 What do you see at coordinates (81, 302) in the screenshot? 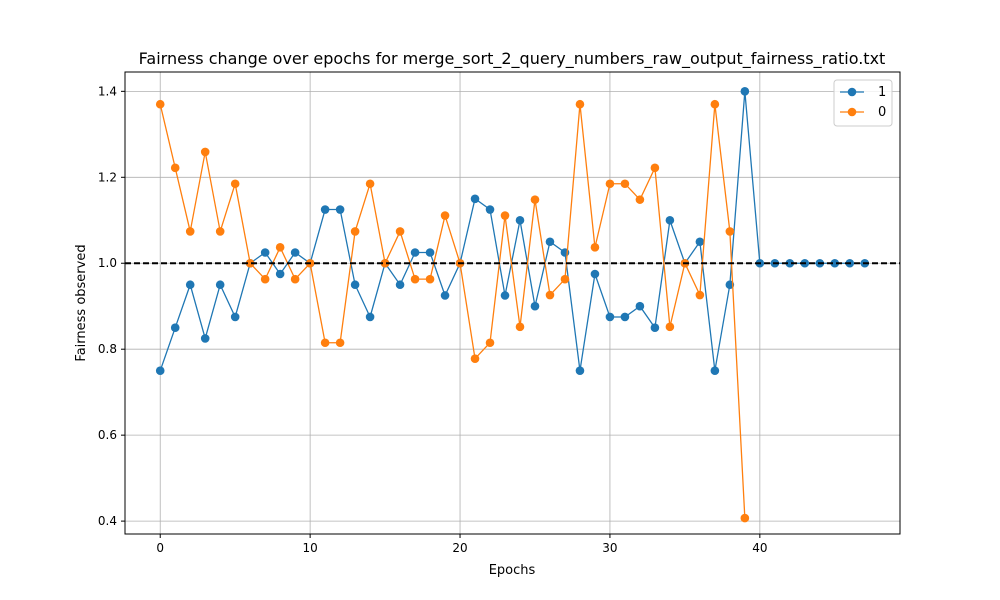
I see `y-axis-label: Fairness observed` at bounding box center [81, 302].